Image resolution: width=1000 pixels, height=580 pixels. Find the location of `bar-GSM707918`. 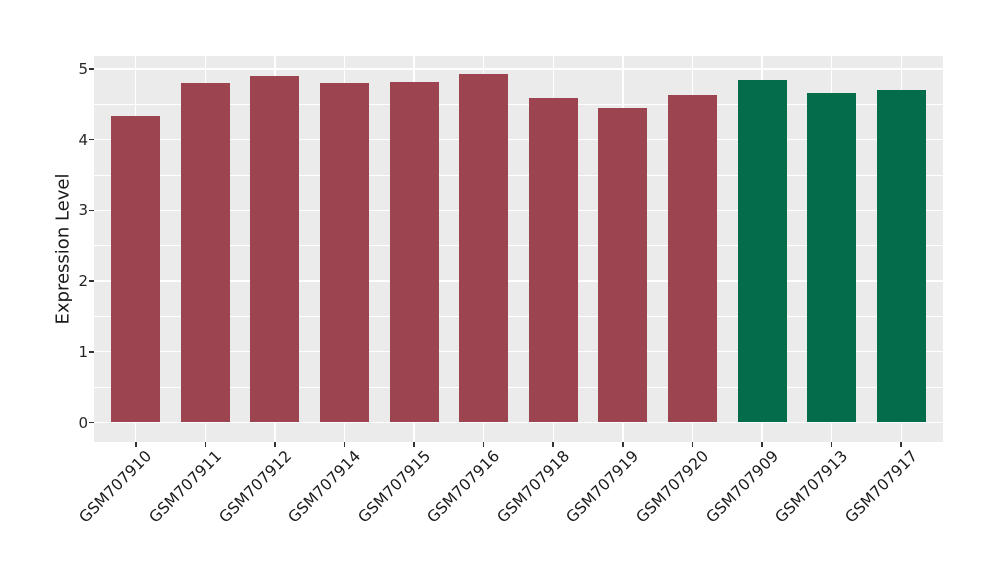

bar-GSM707918 is located at coordinates (553, 260).